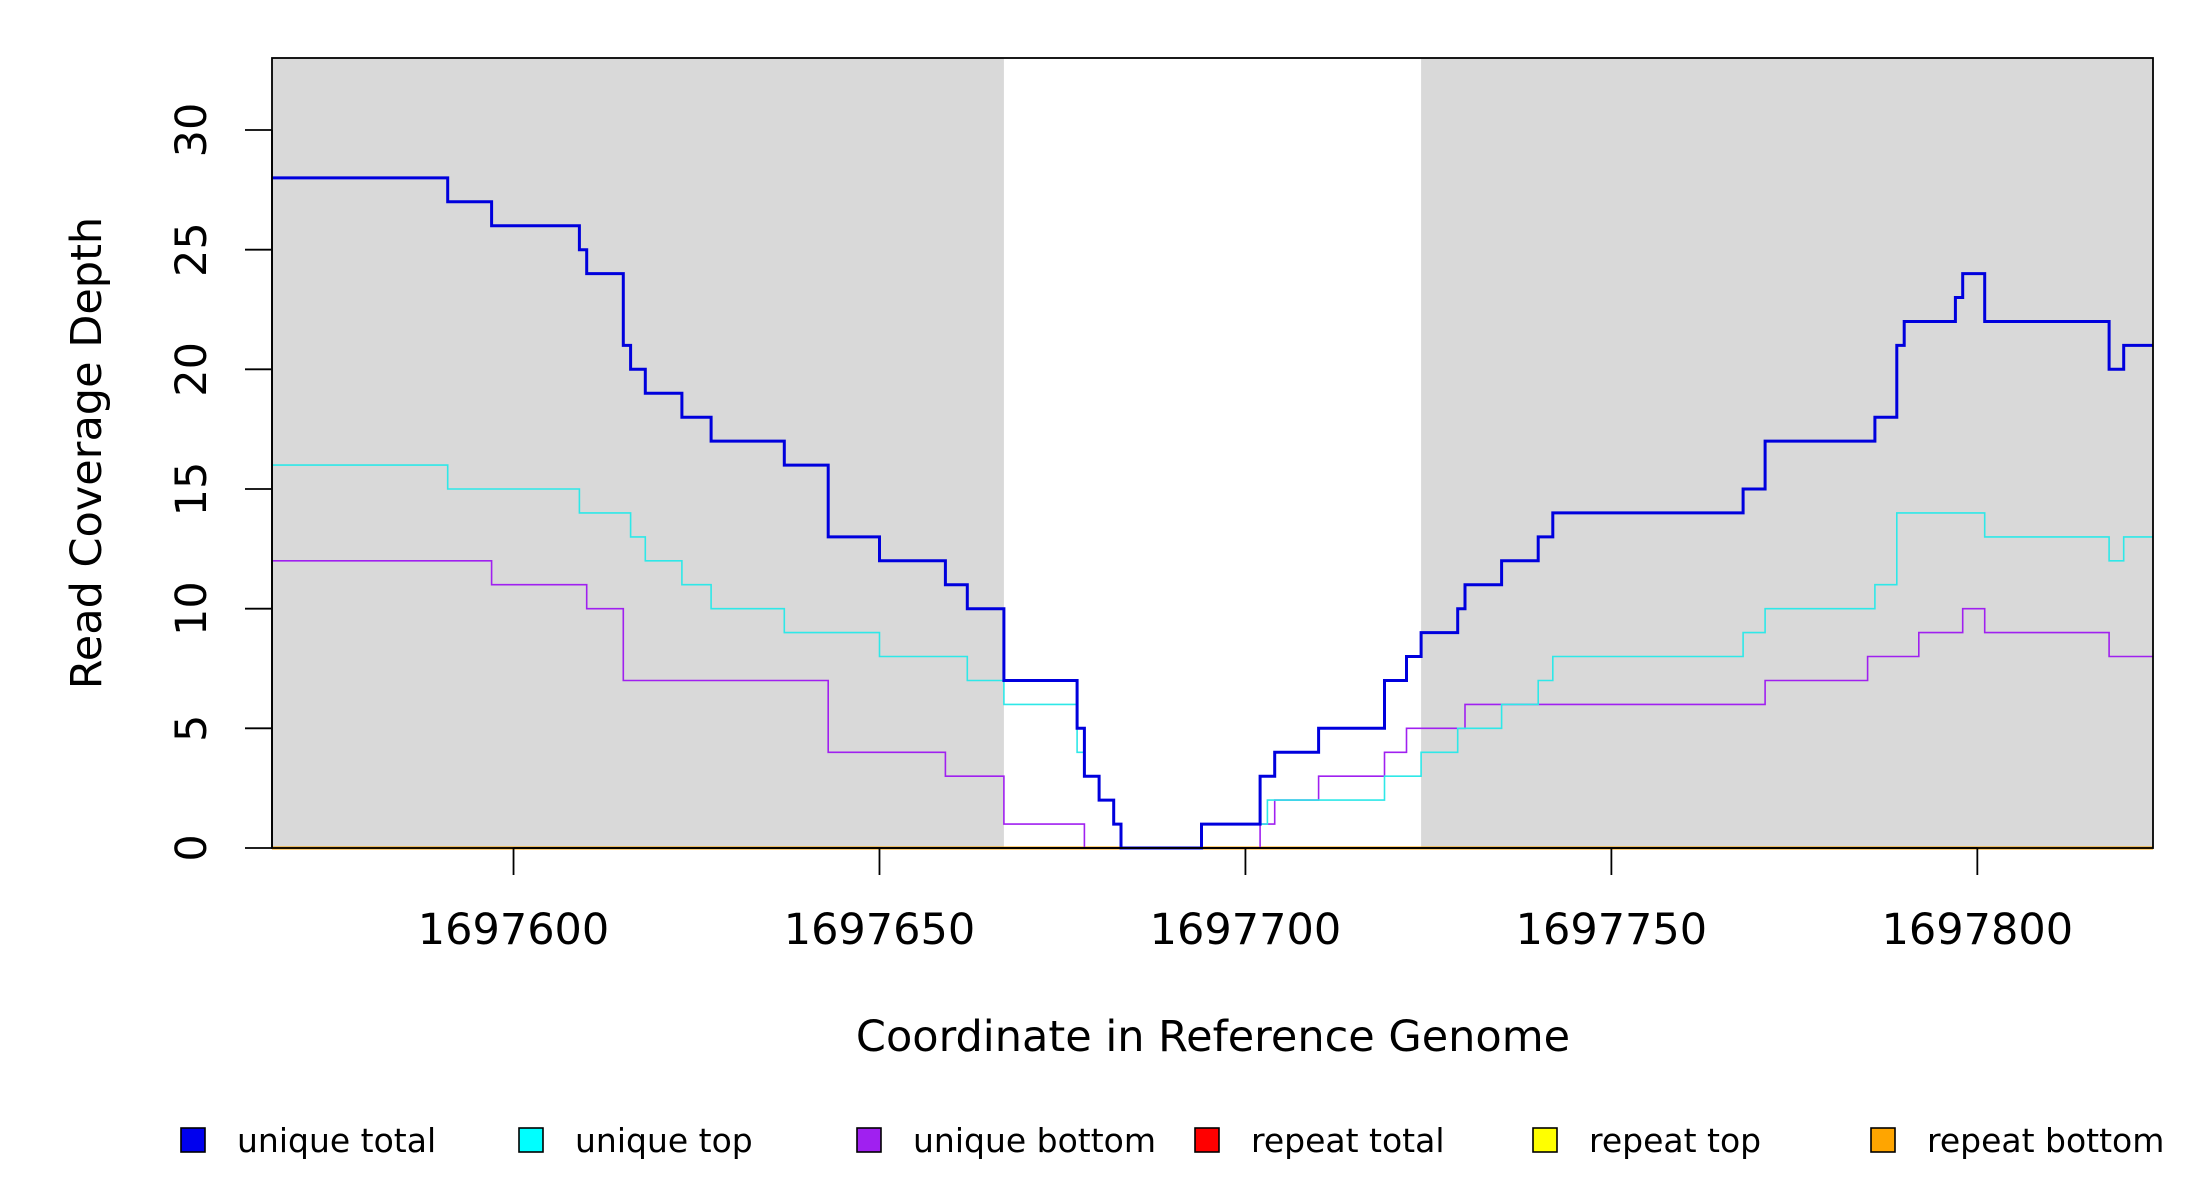 Image resolution: width=2200 pixels, height=1200 pixels. I want to click on legend-item-unique-top: unique top, so click(635, 1140).